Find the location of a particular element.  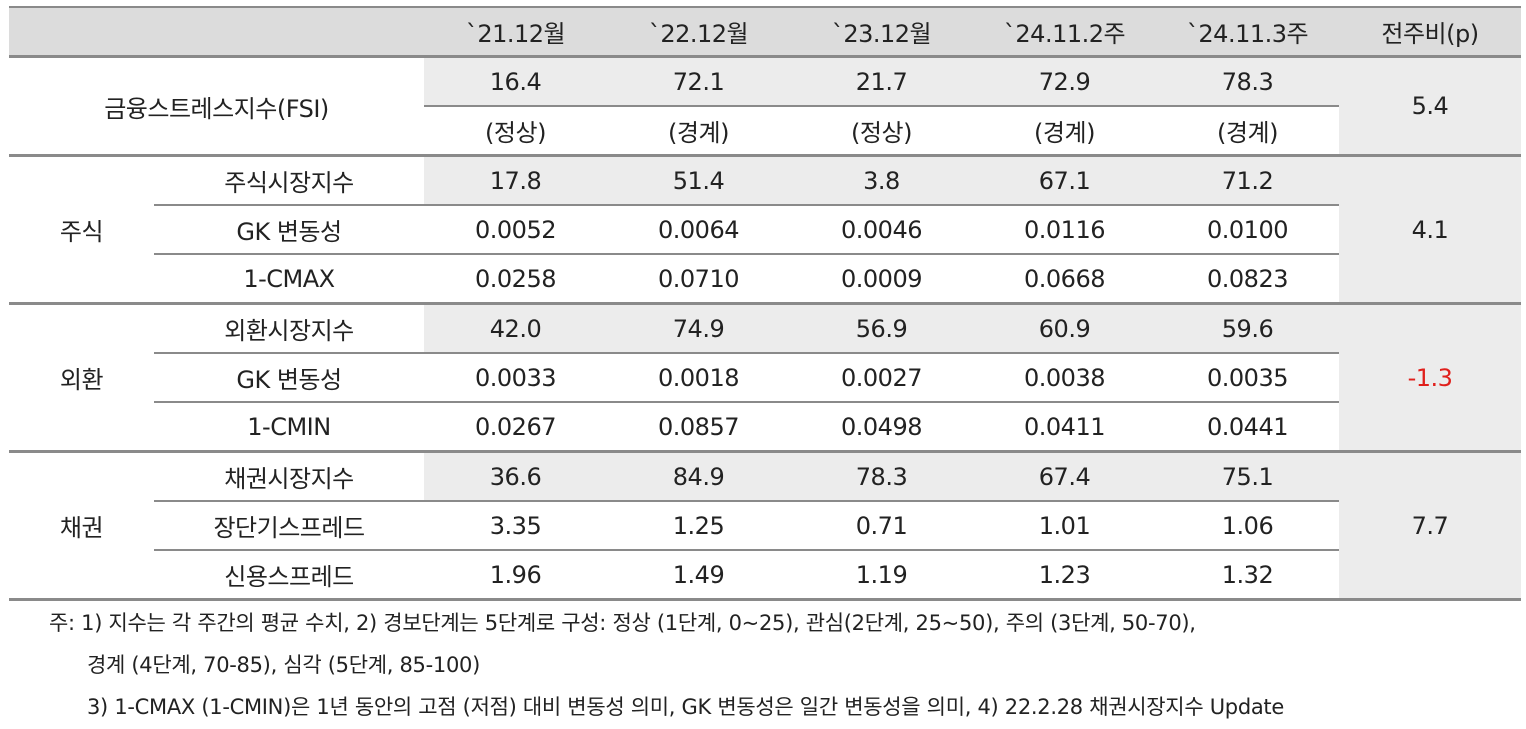

header-col: `24.11.2주 is located at coordinates (1064, 32).